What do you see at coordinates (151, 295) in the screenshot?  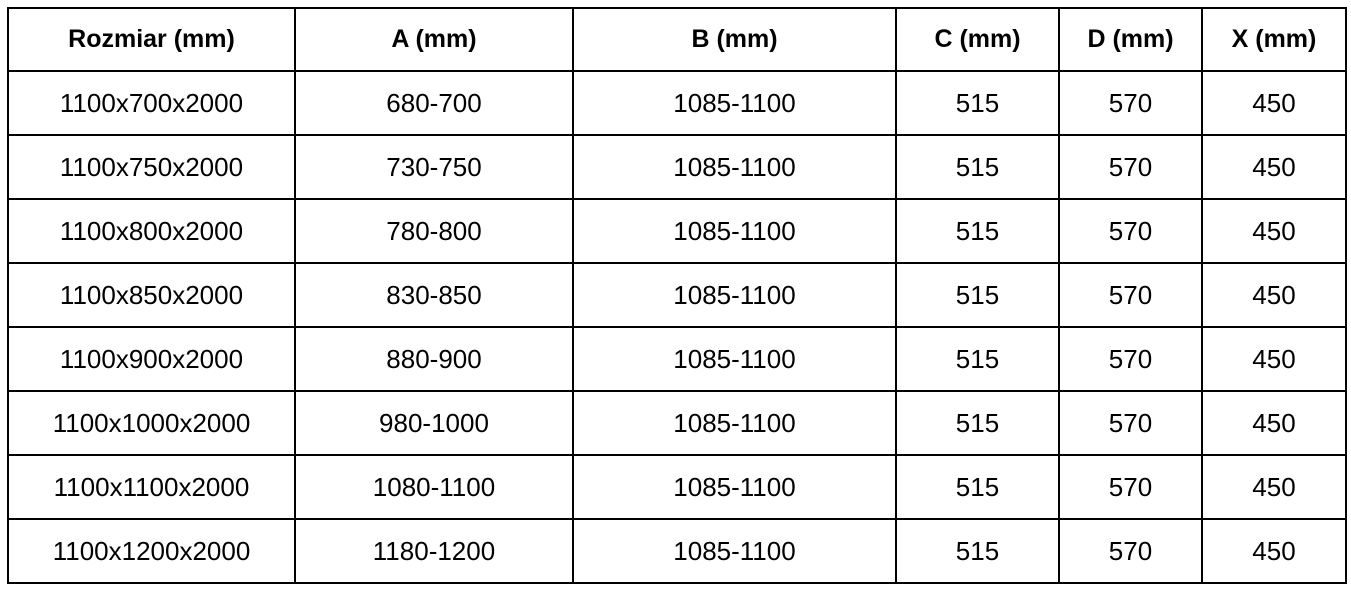 I see `cell-size: 1100x850x2000` at bounding box center [151, 295].